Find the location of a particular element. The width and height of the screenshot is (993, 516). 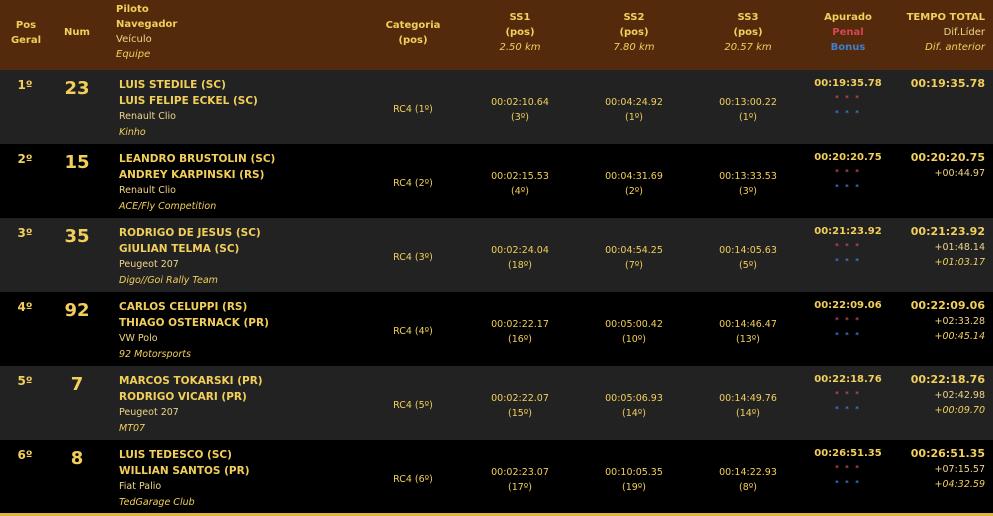

header-categoria-line2: (pos) is located at coordinates (413, 40).